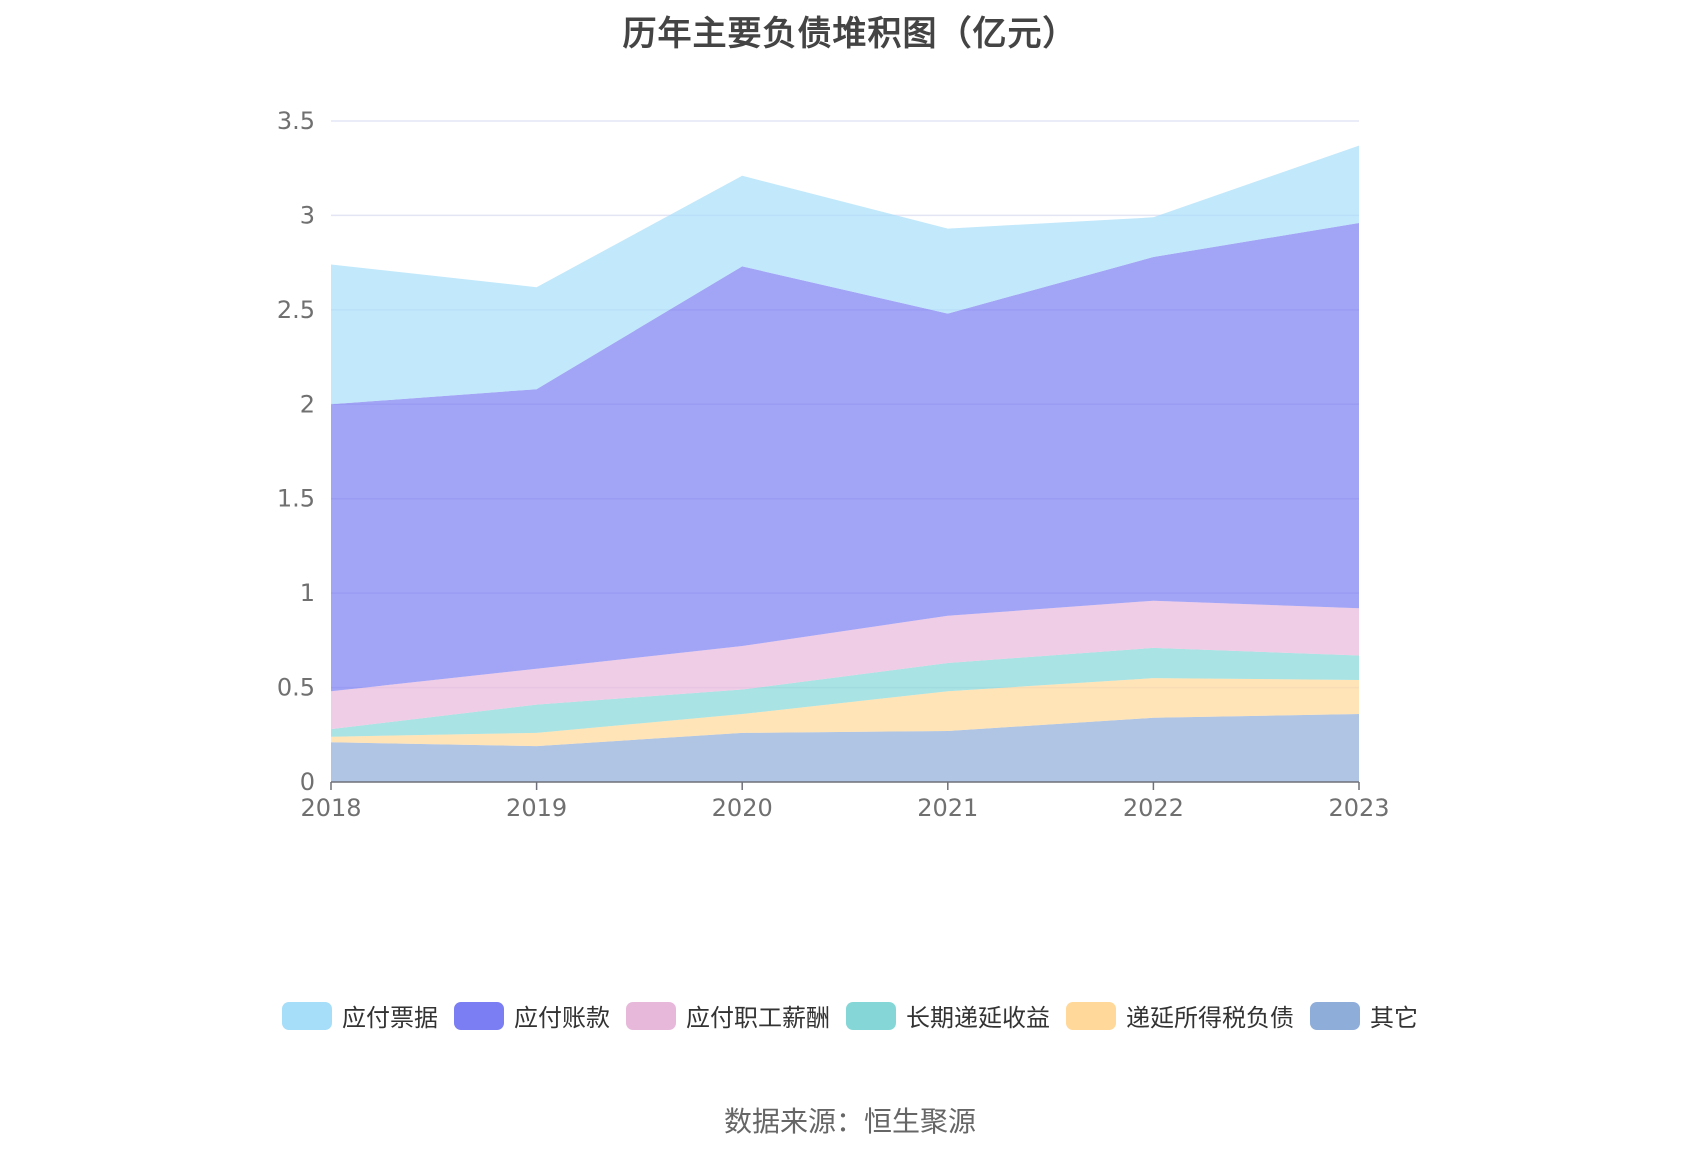 This screenshot has height=1150, width=1700. Describe the element at coordinates (758, 1018) in the screenshot. I see `legend-label: 应付职工薪酬` at that location.